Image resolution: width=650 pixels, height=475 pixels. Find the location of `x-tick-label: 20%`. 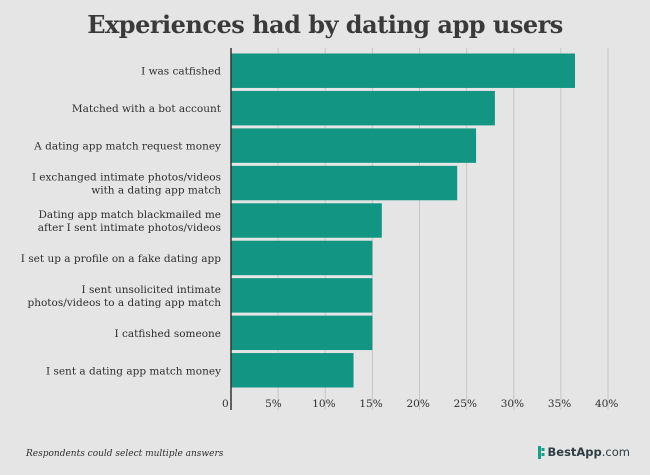

x-tick-label: 20% is located at coordinates (418, 404).